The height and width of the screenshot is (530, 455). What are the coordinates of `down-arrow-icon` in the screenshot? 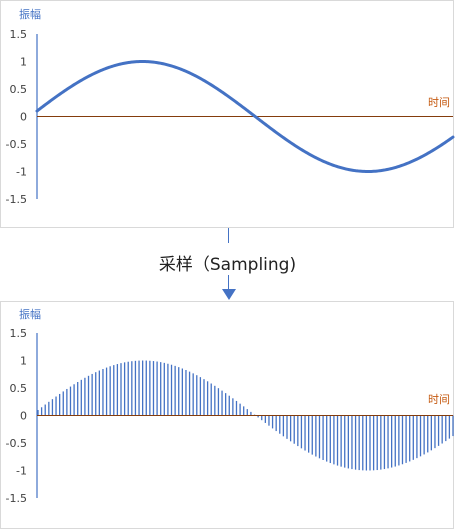 It's located at (229, 294).